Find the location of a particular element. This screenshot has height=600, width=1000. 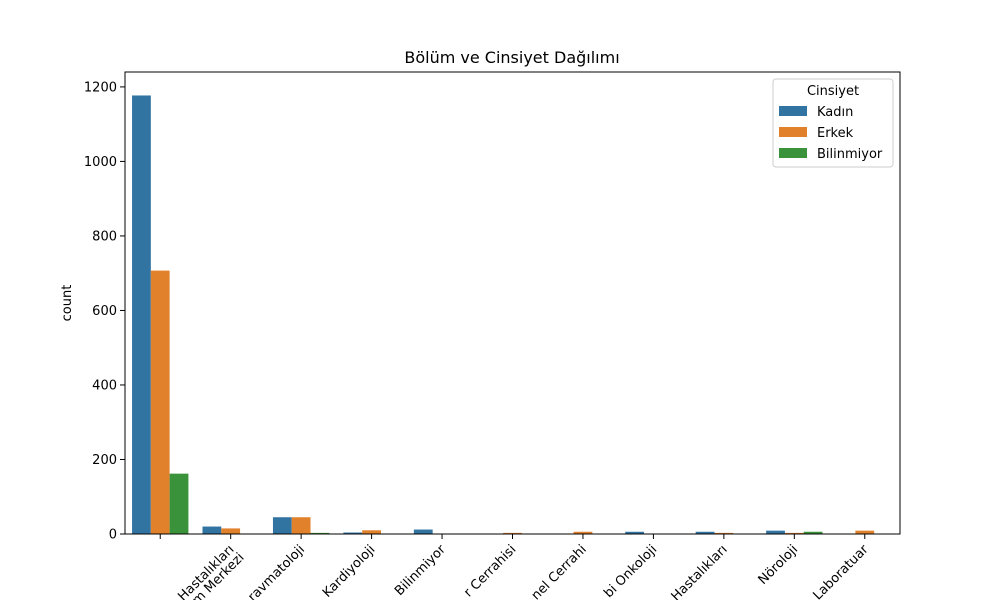

bar-kadın-3 is located at coordinates (353, 533).